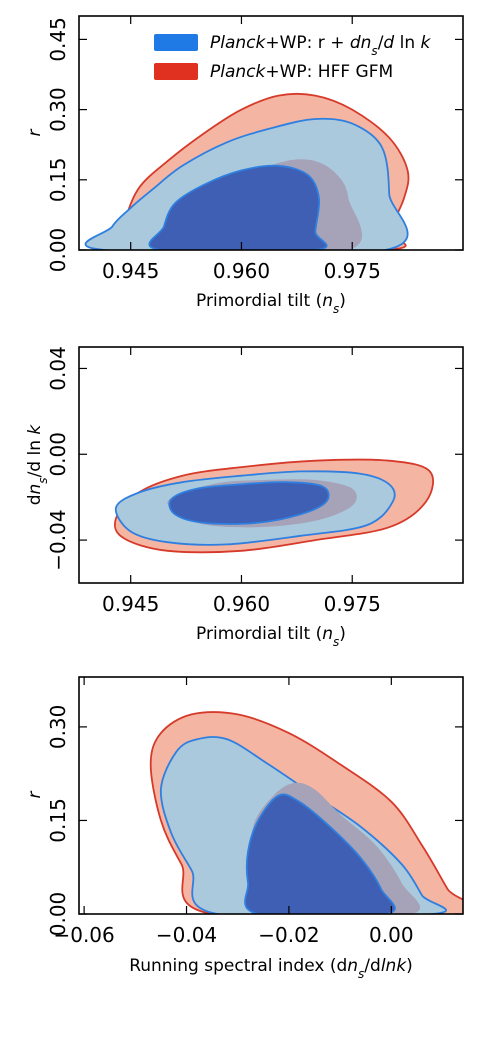 Image resolution: width=479 pixels, height=1042 pixels. What do you see at coordinates (58, 39) in the screenshot?
I see `y-tick-label: 0.45` at bounding box center [58, 39].